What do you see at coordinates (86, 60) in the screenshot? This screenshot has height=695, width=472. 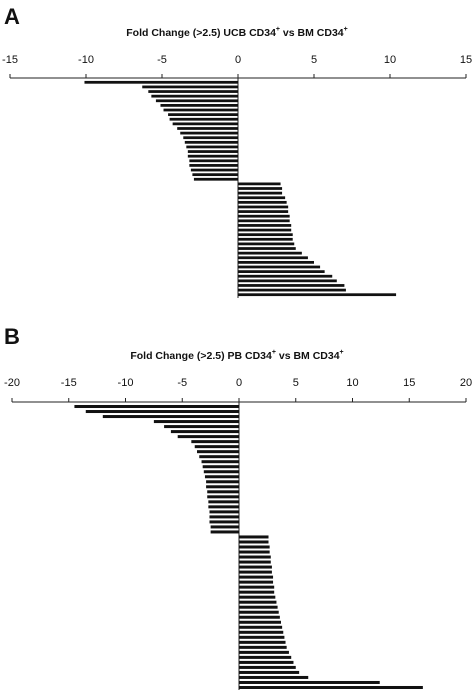 I see `x-tick-label-a: -10` at bounding box center [86, 60].